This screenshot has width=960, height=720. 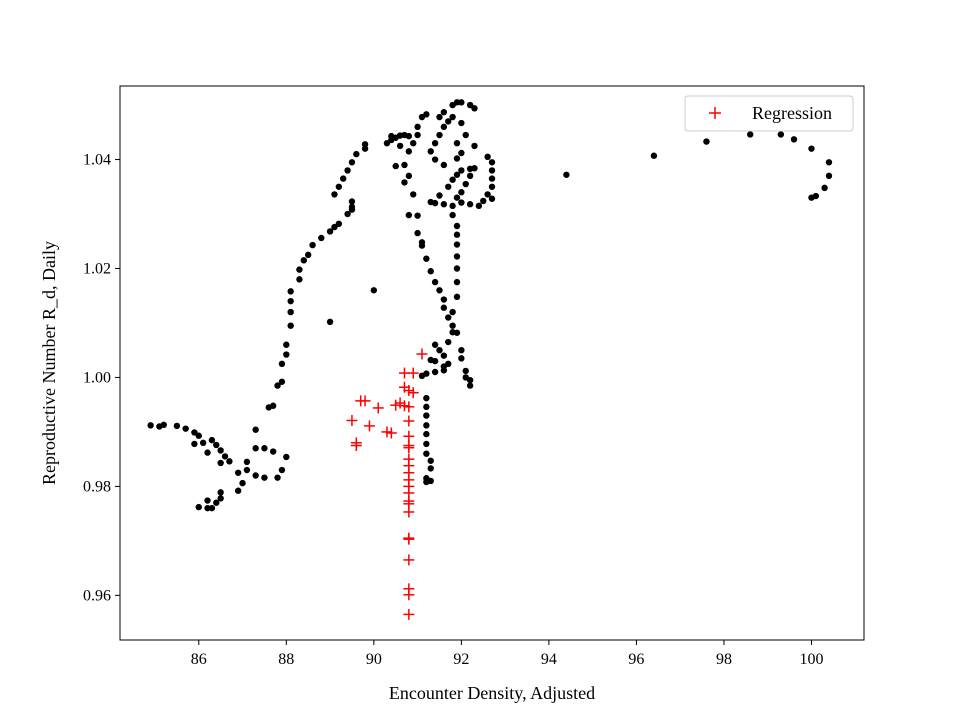 What do you see at coordinates (97, 377) in the screenshot?
I see `y-tick-label: 1.00` at bounding box center [97, 377].